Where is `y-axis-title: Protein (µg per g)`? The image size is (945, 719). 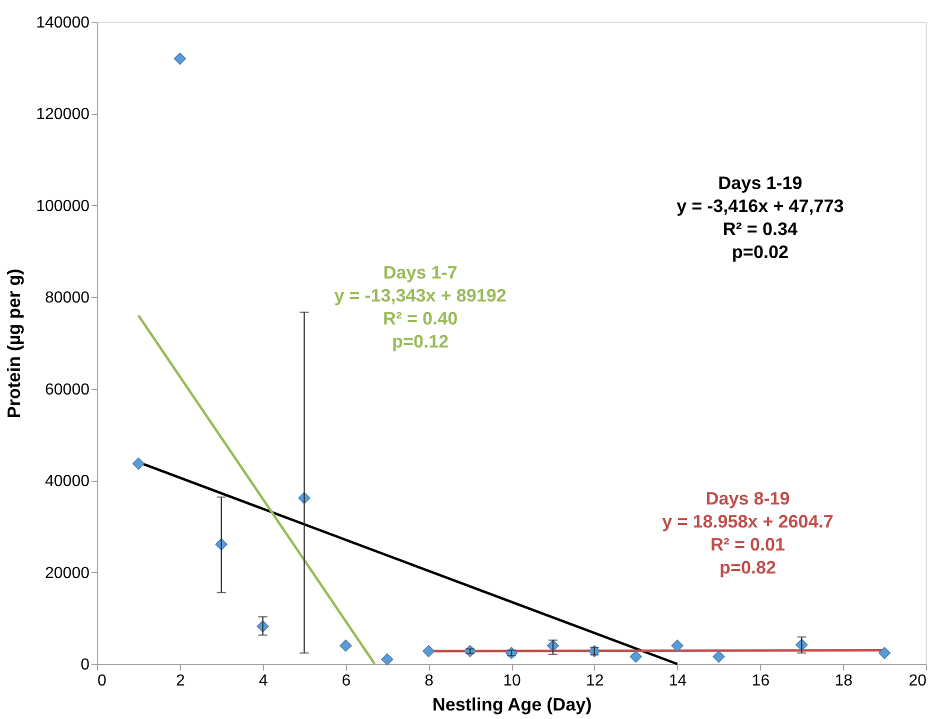
y-axis-title: Protein (µg per g) is located at coordinates (14, 343).